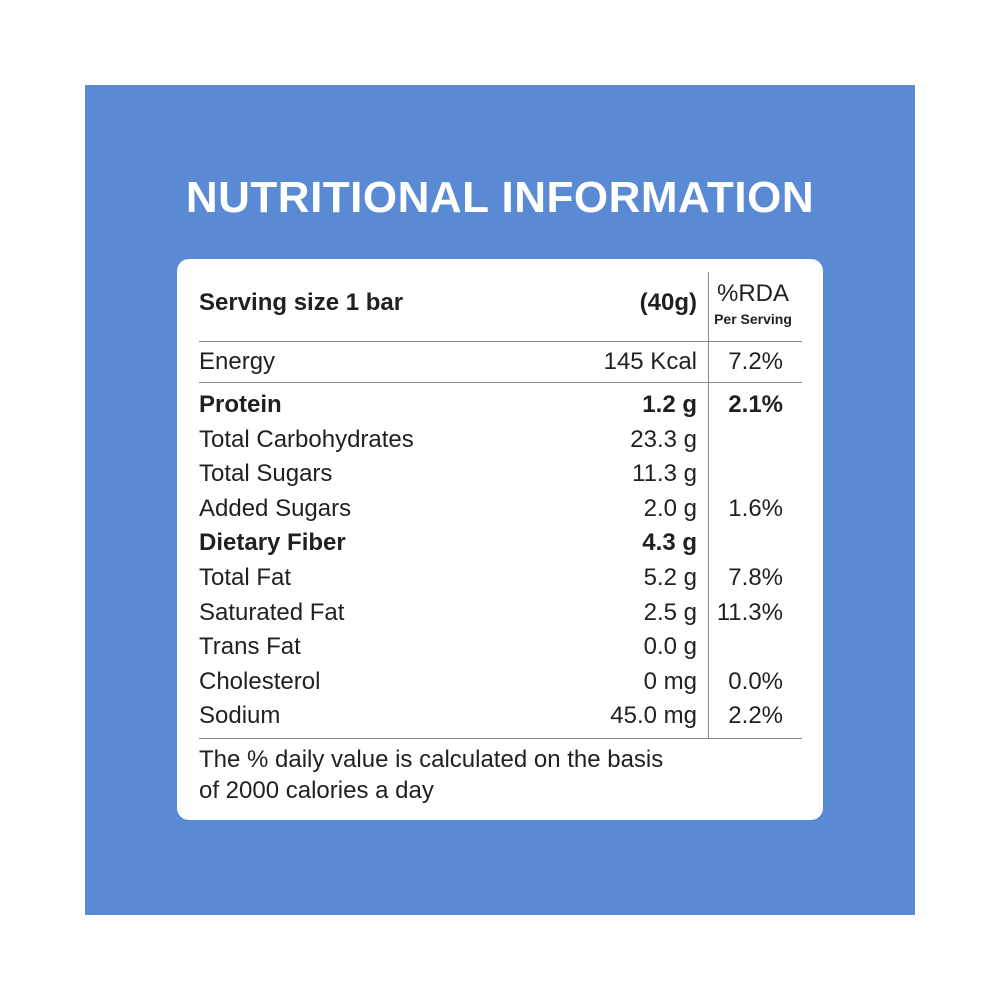 The width and height of the screenshot is (1000, 1000). What do you see at coordinates (316, 790) in the screenshot?
I see `footnote: of 2000 calories a day` at bounding box center [316, 790].